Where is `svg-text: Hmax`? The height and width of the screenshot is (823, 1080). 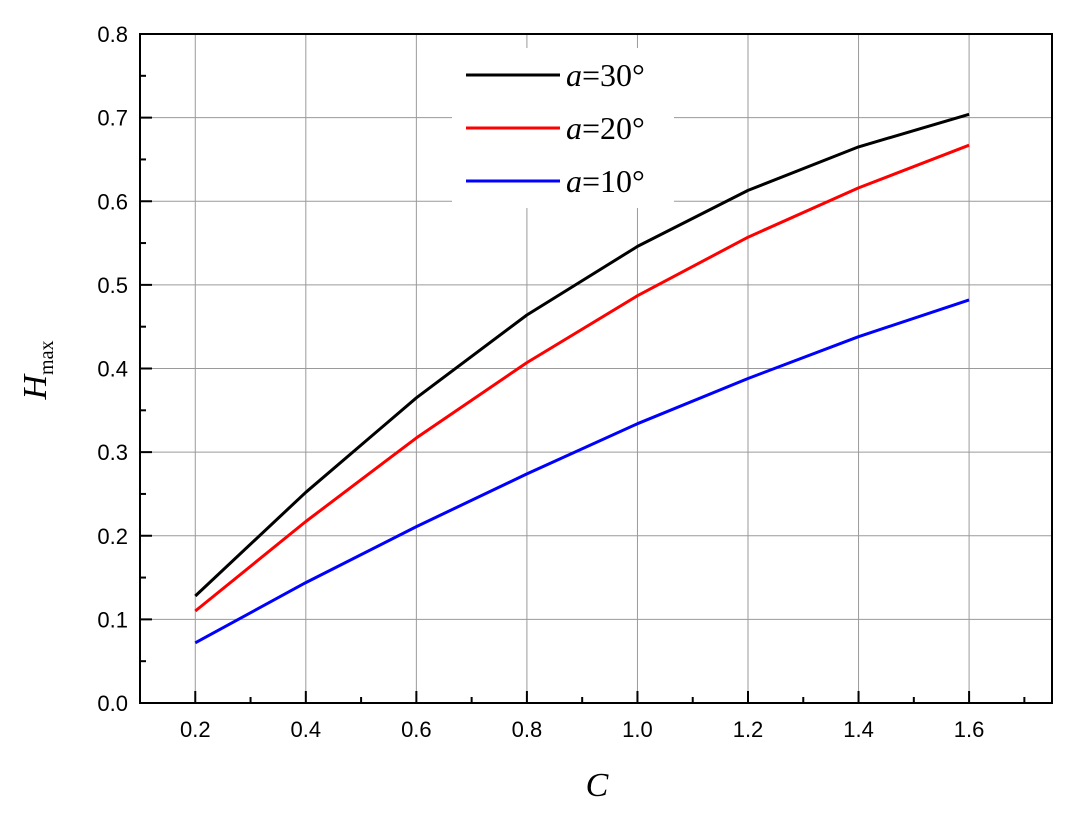 svg-text: Hmax is located at coordinates (37, 371).